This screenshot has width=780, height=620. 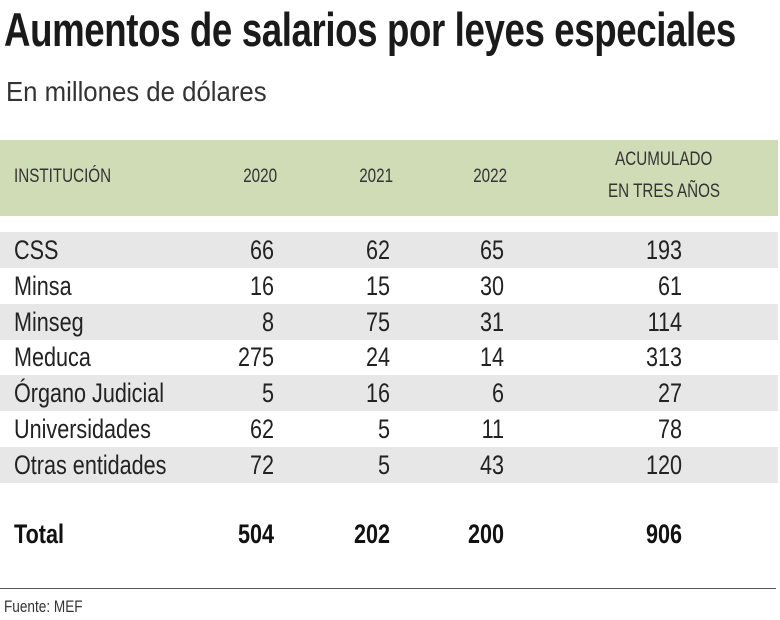 I want to click on cell-v2021: 202, so click(x=371, y=534).